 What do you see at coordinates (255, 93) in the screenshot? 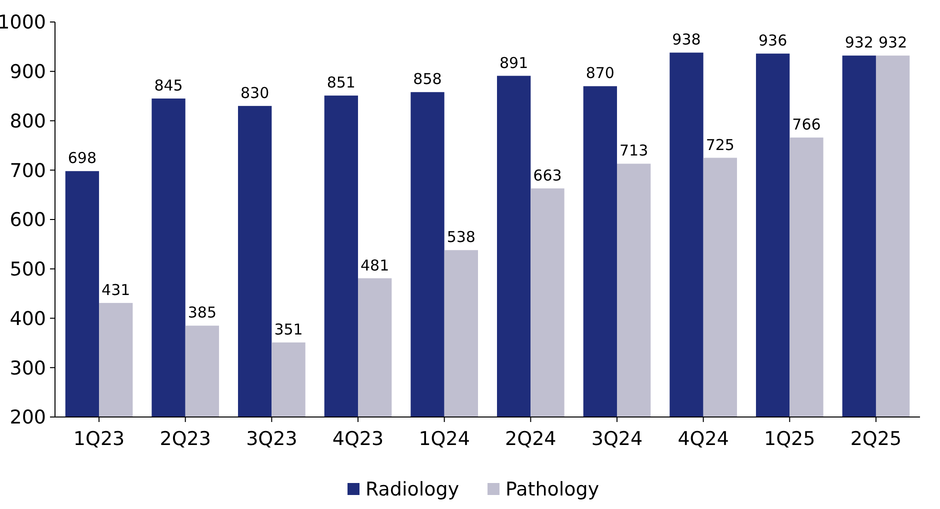
I see `data-label: 830` at bounding box center [255, 93].